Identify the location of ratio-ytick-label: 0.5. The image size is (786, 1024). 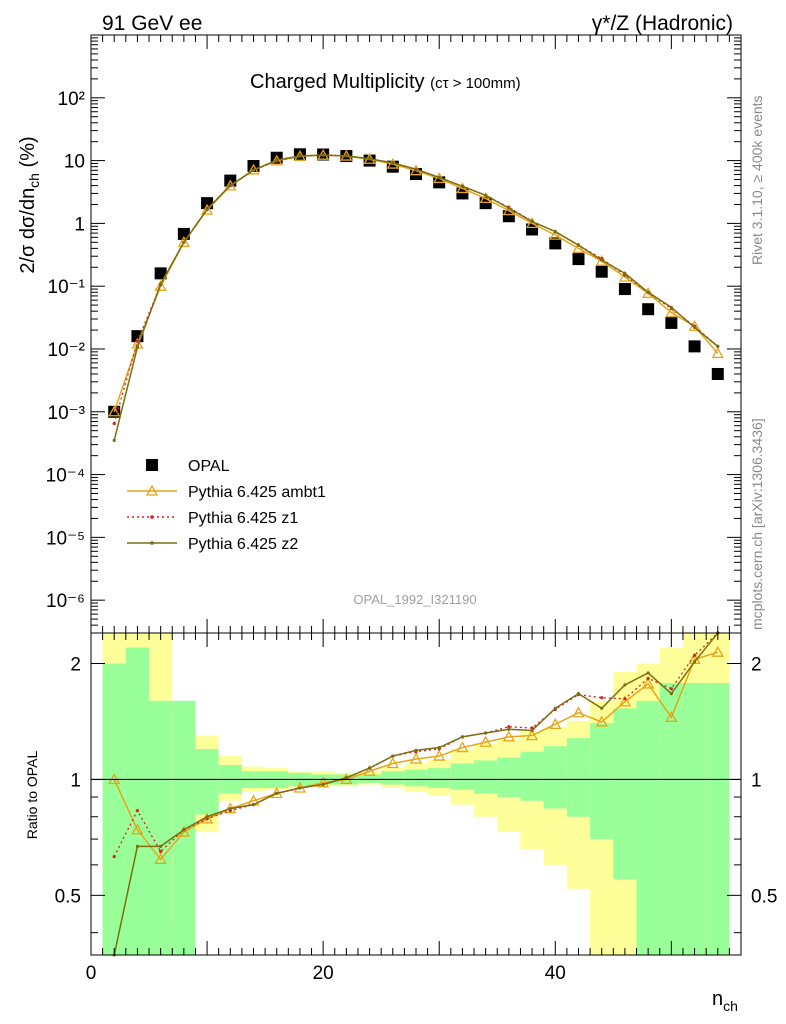
(68, 896).